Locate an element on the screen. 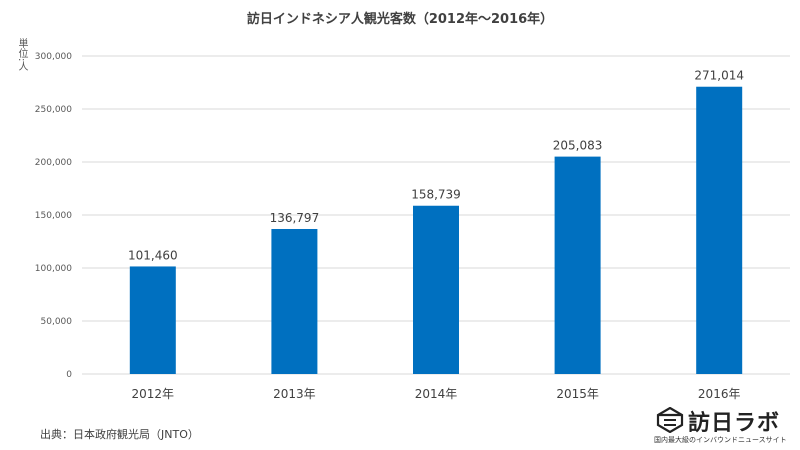 The width and height of the screenshot is (800, 450). y-tick-label: 0 is located at coordinates (69, 375).